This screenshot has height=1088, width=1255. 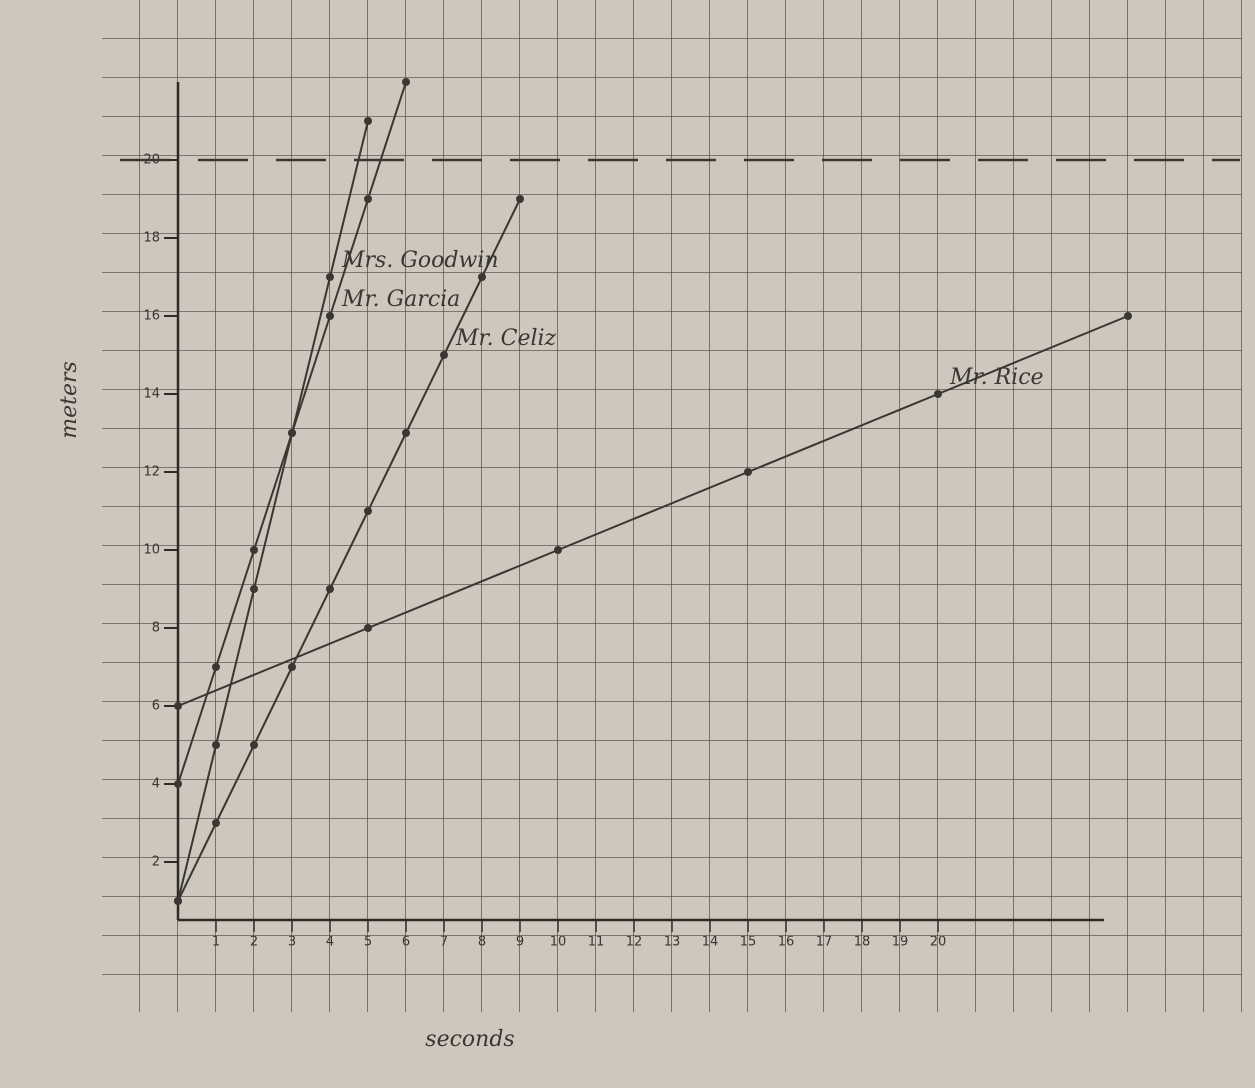 What do you see at coordinates (292, 942) in the screenshot?
I see `x-tick-label: 3` at bounding box center [292, 942].